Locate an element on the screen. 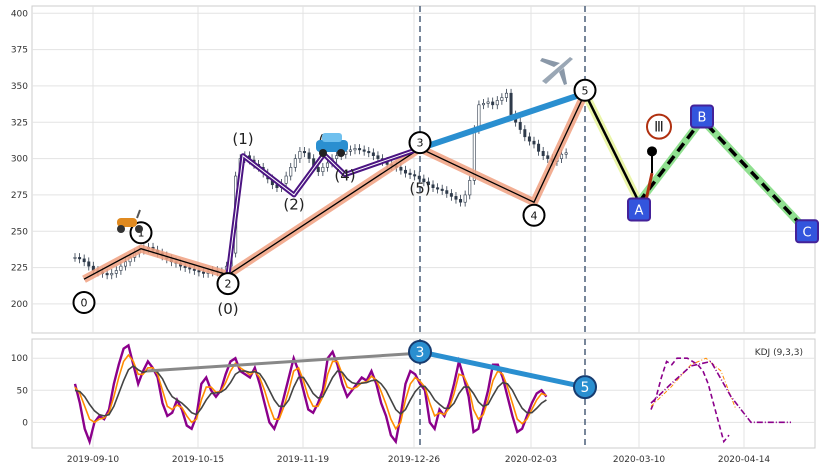 The width and height of the screenshot is (819, 471). airplane-fuselage is located at coordinates (557, 70).